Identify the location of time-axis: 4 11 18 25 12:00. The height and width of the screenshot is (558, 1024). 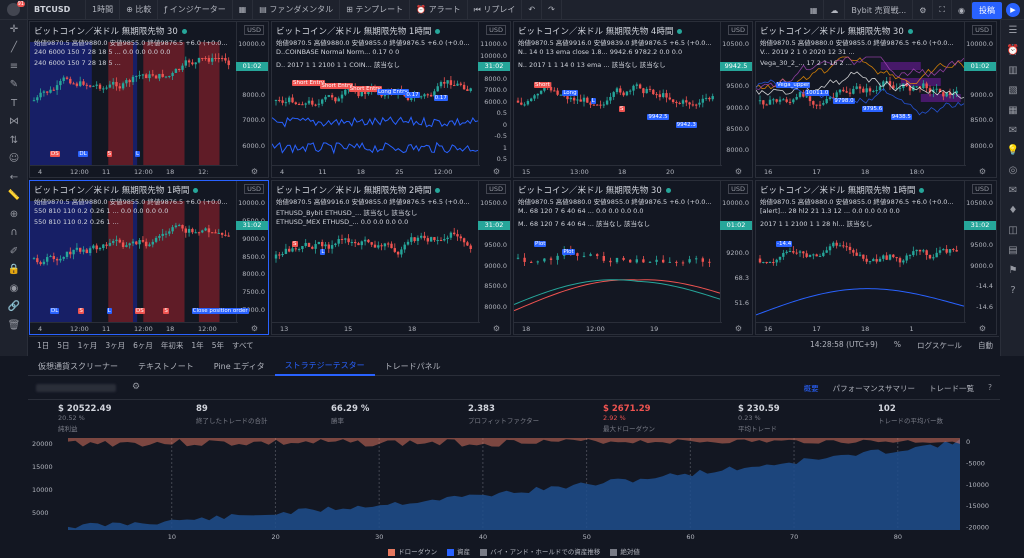
(376, 171).